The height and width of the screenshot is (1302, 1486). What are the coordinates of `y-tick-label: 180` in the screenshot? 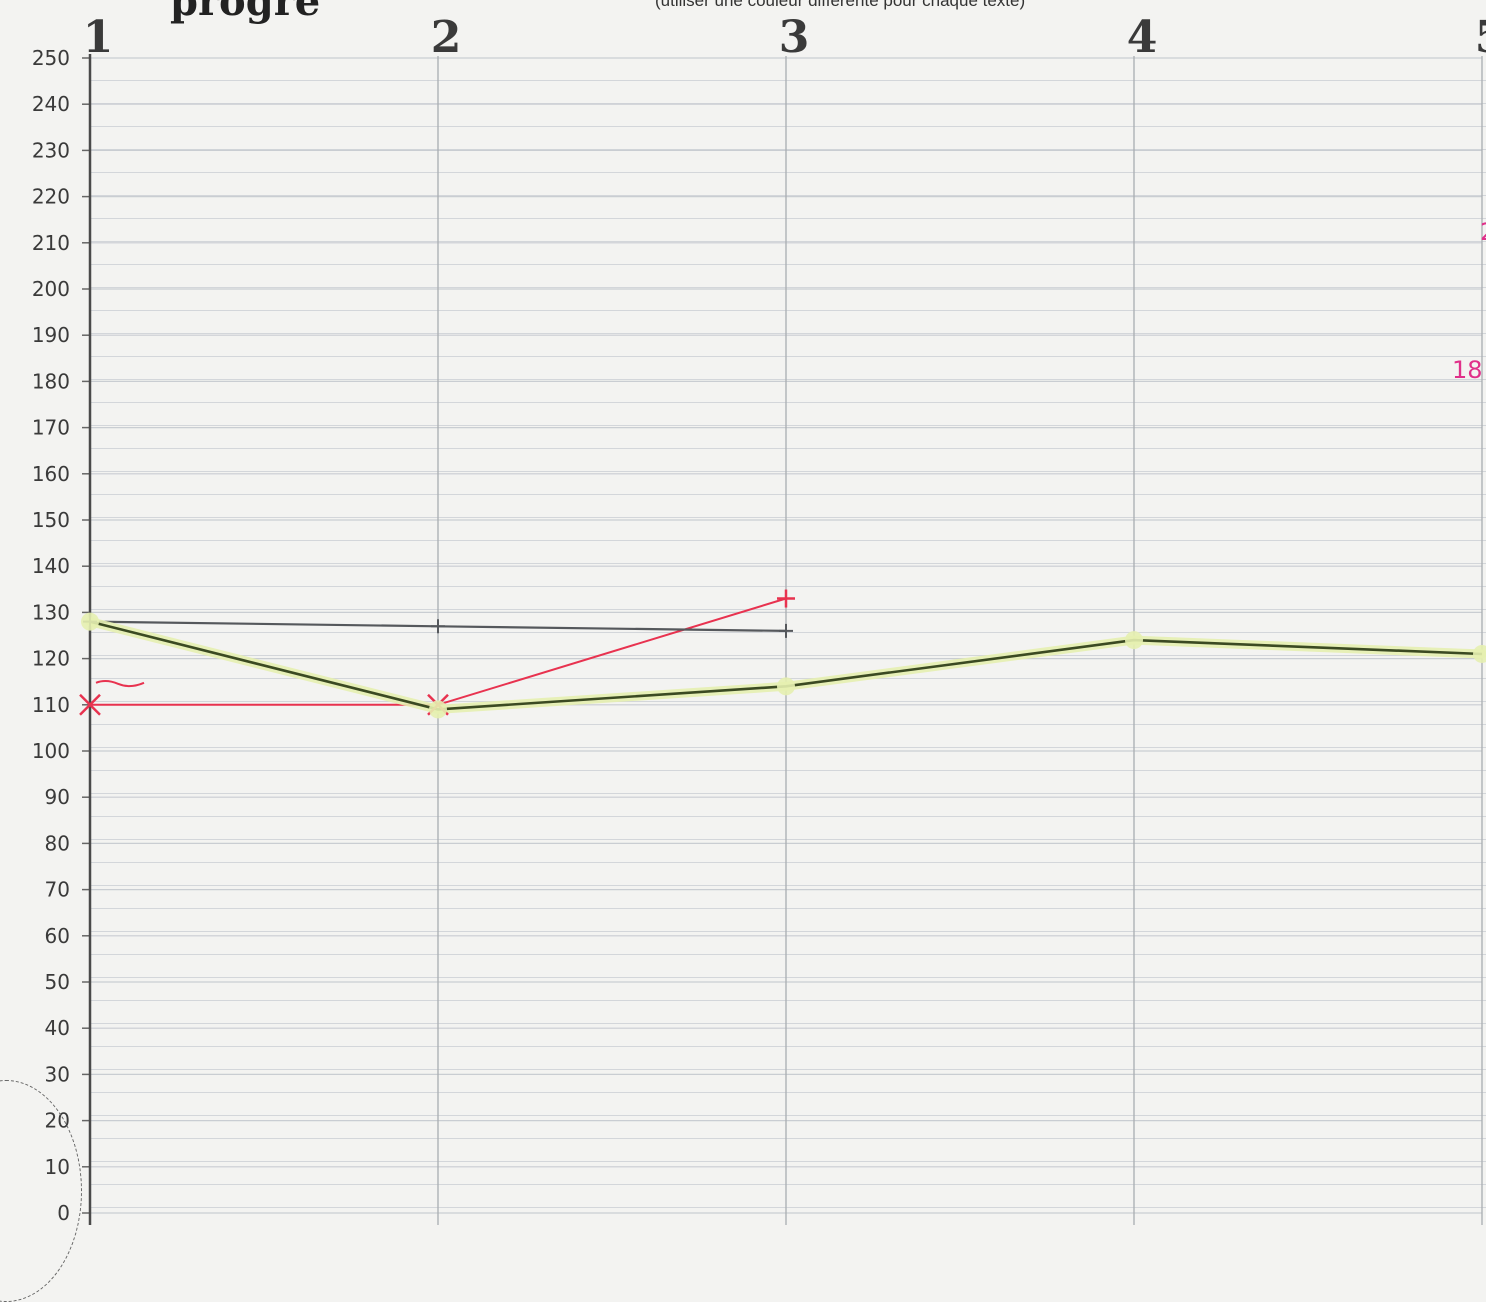 It's located at (51, 381).